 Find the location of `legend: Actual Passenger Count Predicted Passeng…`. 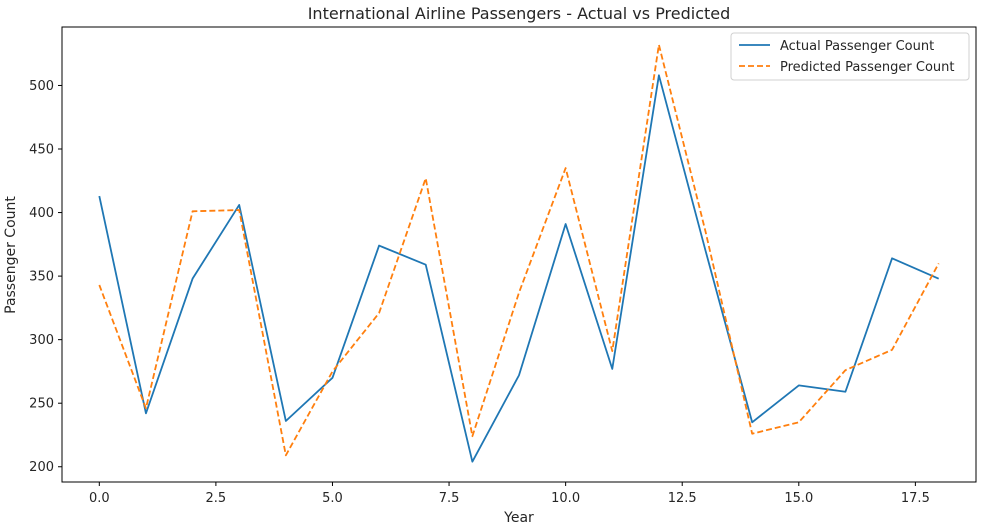

legend: Actual Passenger Count Predicted Passeng… is located at coordinates (850, 56).